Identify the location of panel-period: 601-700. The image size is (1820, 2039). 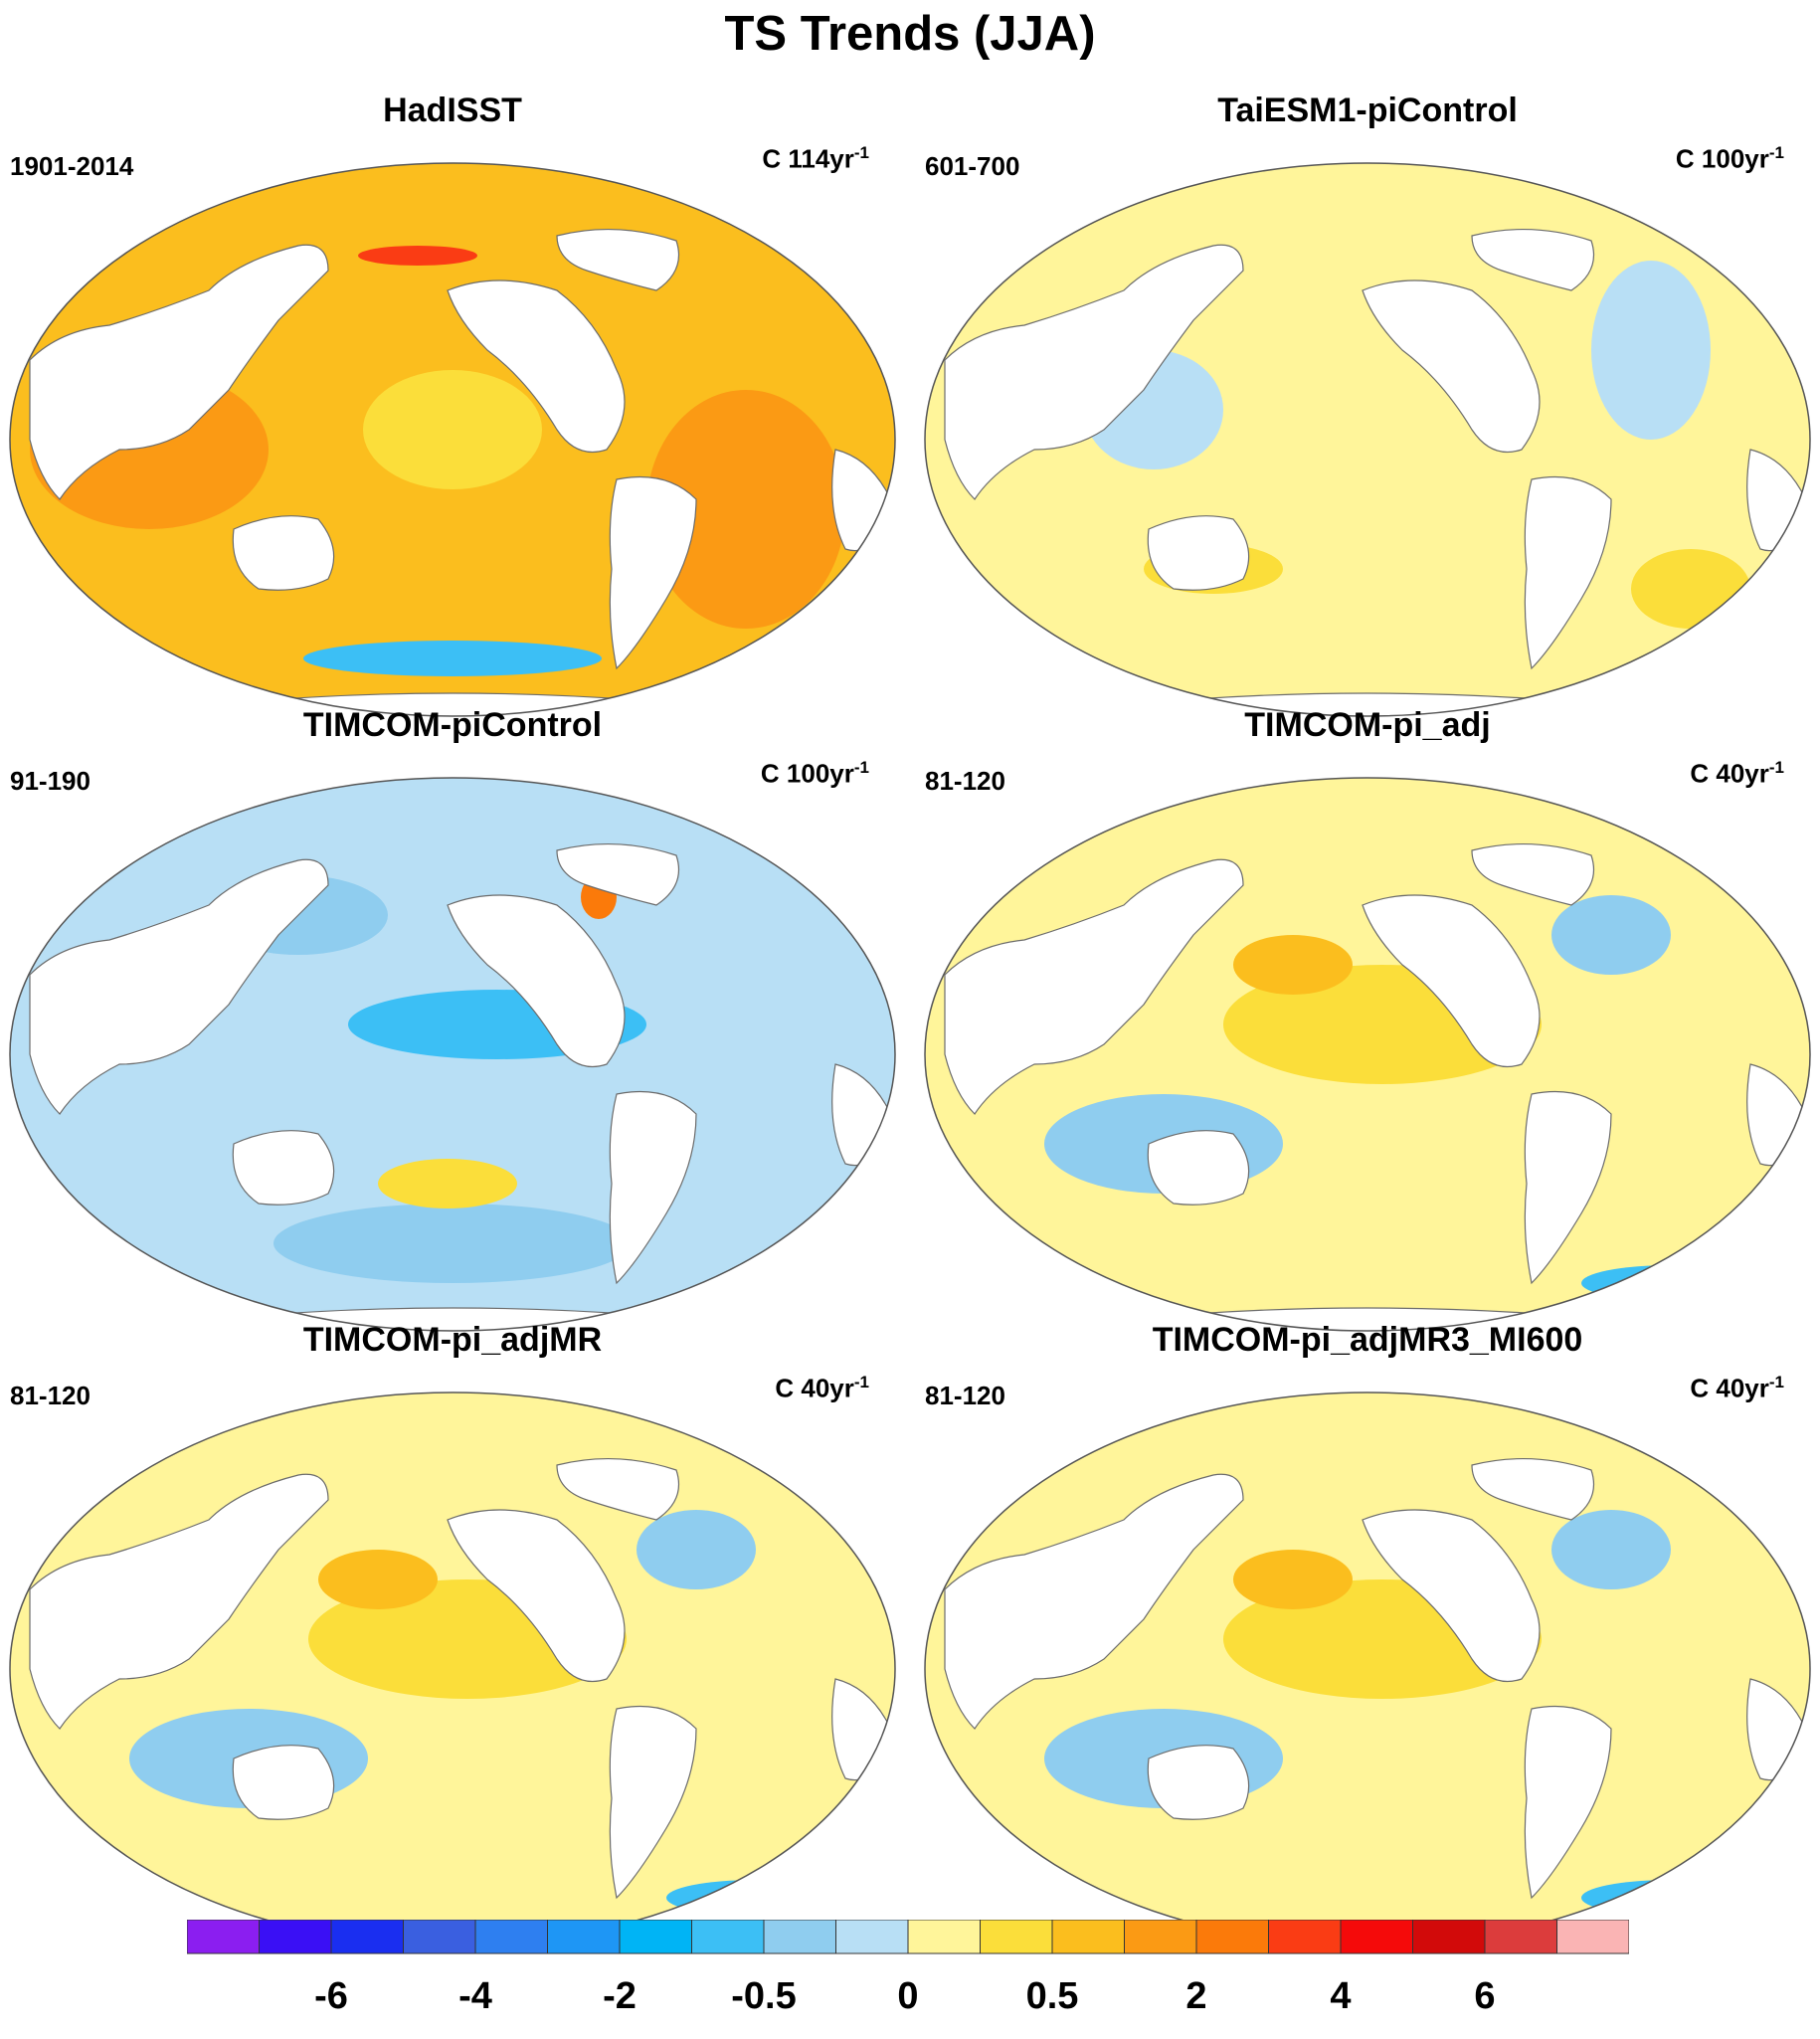
(972, 166).